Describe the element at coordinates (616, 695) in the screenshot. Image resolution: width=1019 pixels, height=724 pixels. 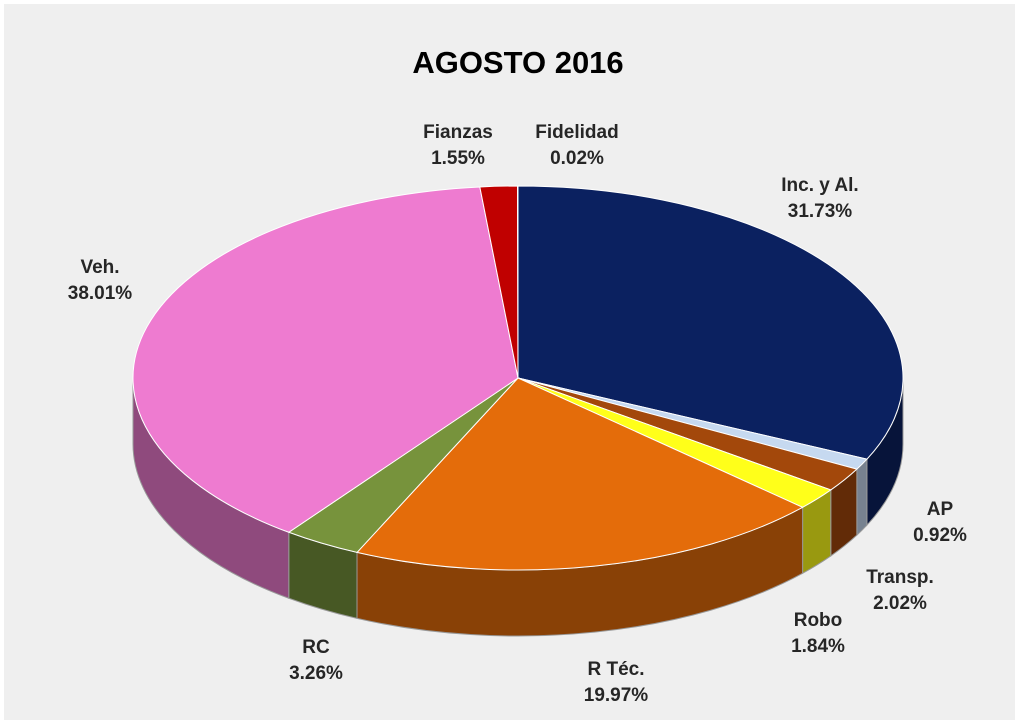
I see `slice-value-label: 19.97%` at that location.